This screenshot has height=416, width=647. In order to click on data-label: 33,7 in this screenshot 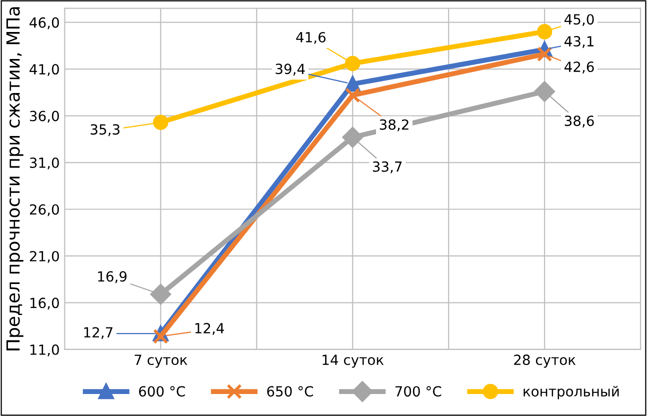, I will do `click(387, 167)`.